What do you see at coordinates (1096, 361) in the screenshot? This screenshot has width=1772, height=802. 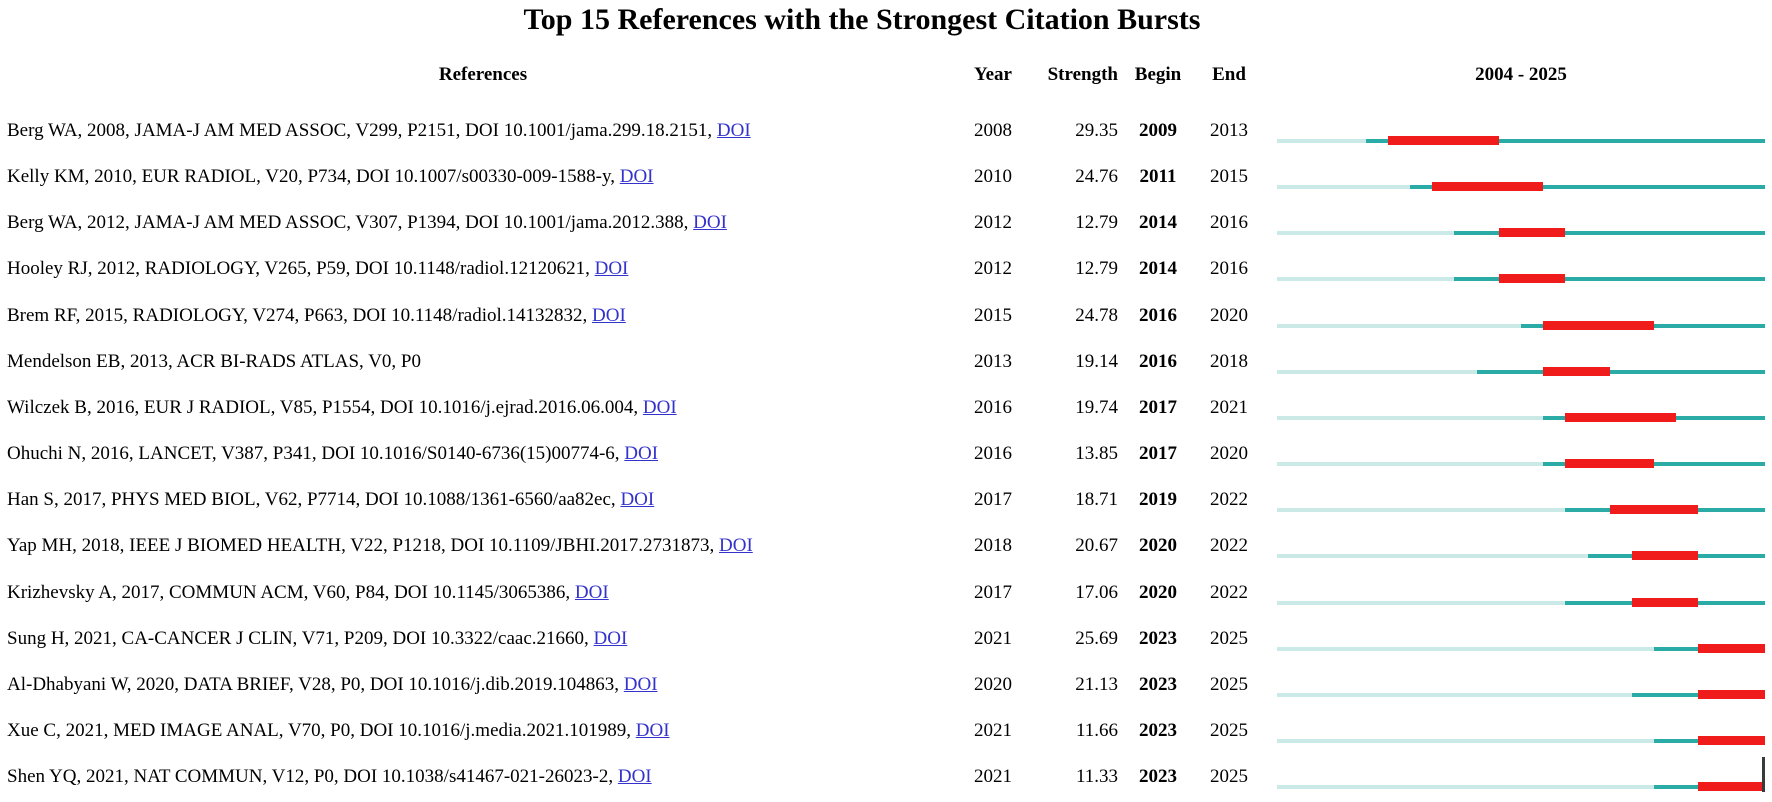 I see `strength-value: 19.14` at bounding box center [1096, 361].